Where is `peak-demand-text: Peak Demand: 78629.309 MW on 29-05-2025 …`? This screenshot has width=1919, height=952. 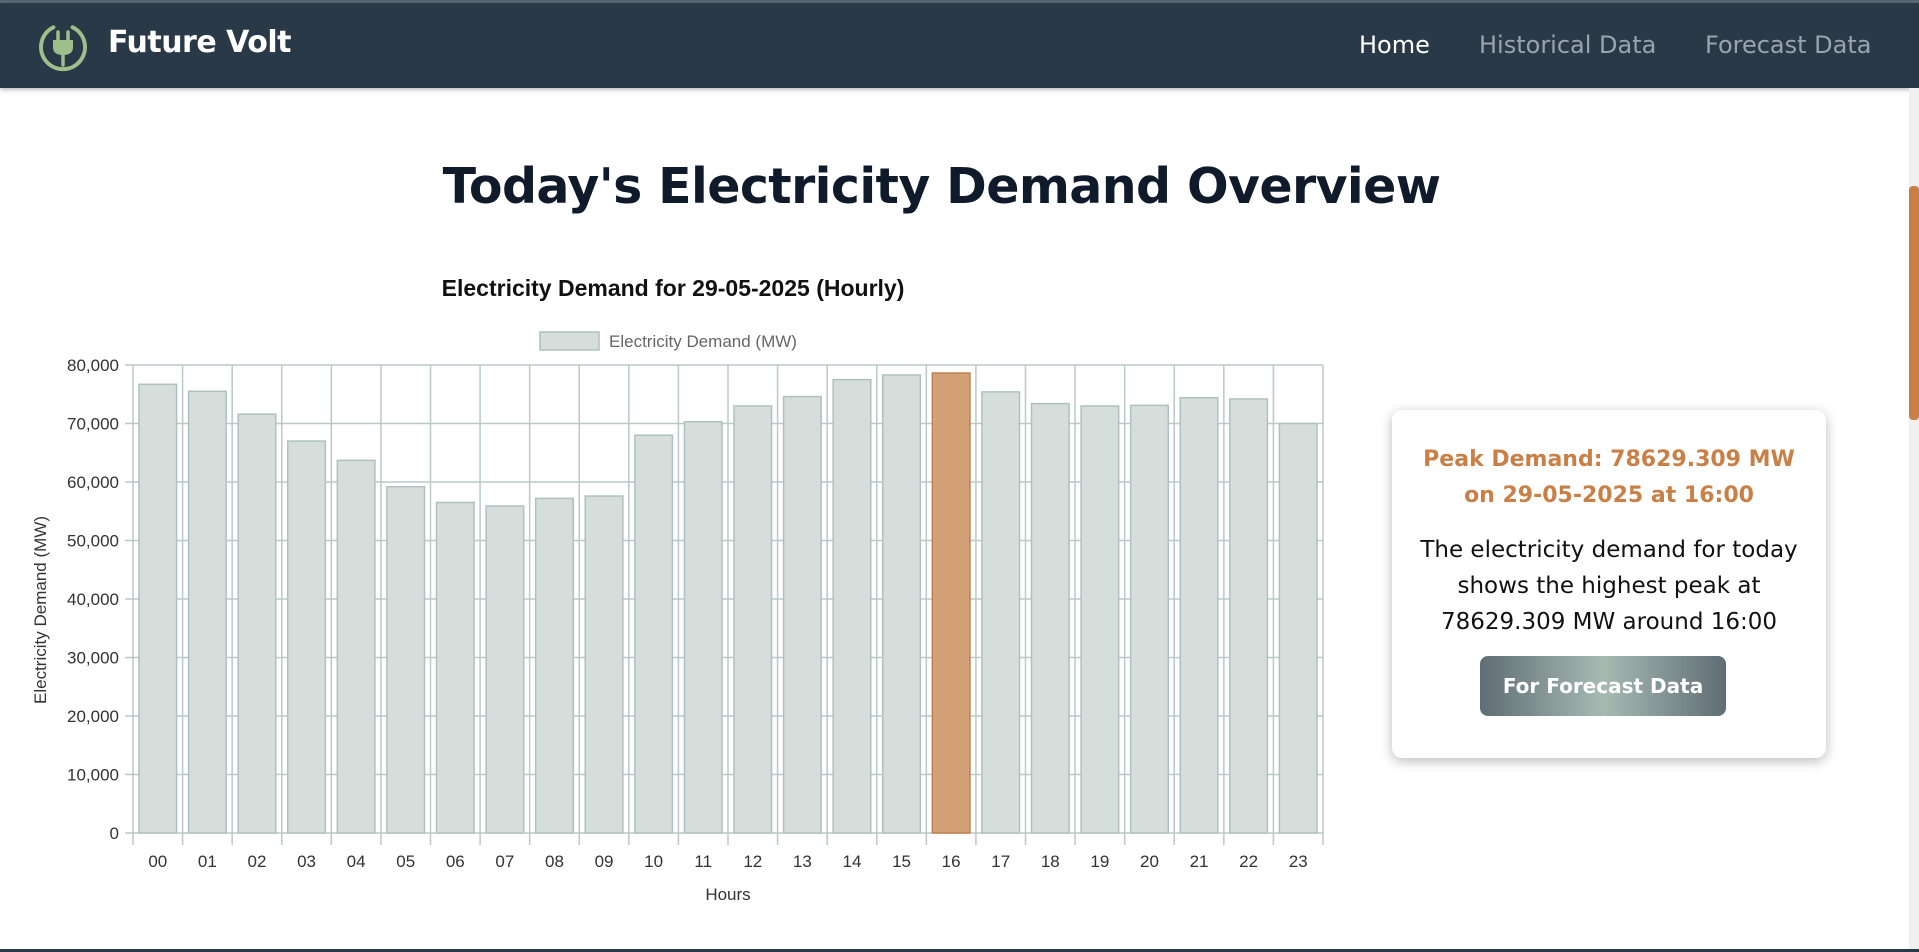
peak-demand-text: Peak Demand: 78629.309 MW on 29-05-2025 … is located at coordinates (1609, 477).